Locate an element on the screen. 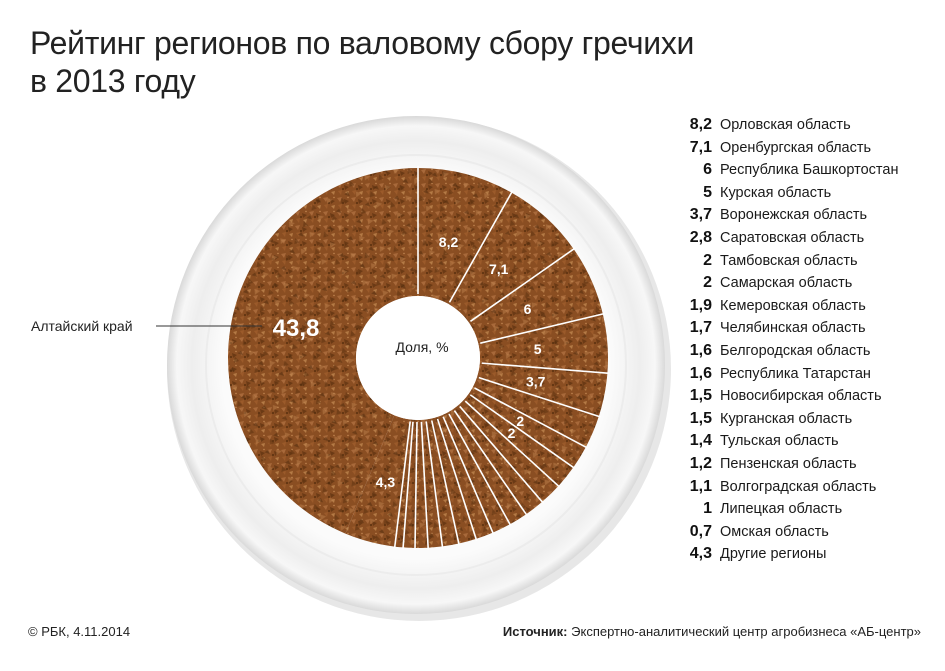 This screenshot has height=671, width=945. center-label: Доля, % is located at coordinates (421, 347).